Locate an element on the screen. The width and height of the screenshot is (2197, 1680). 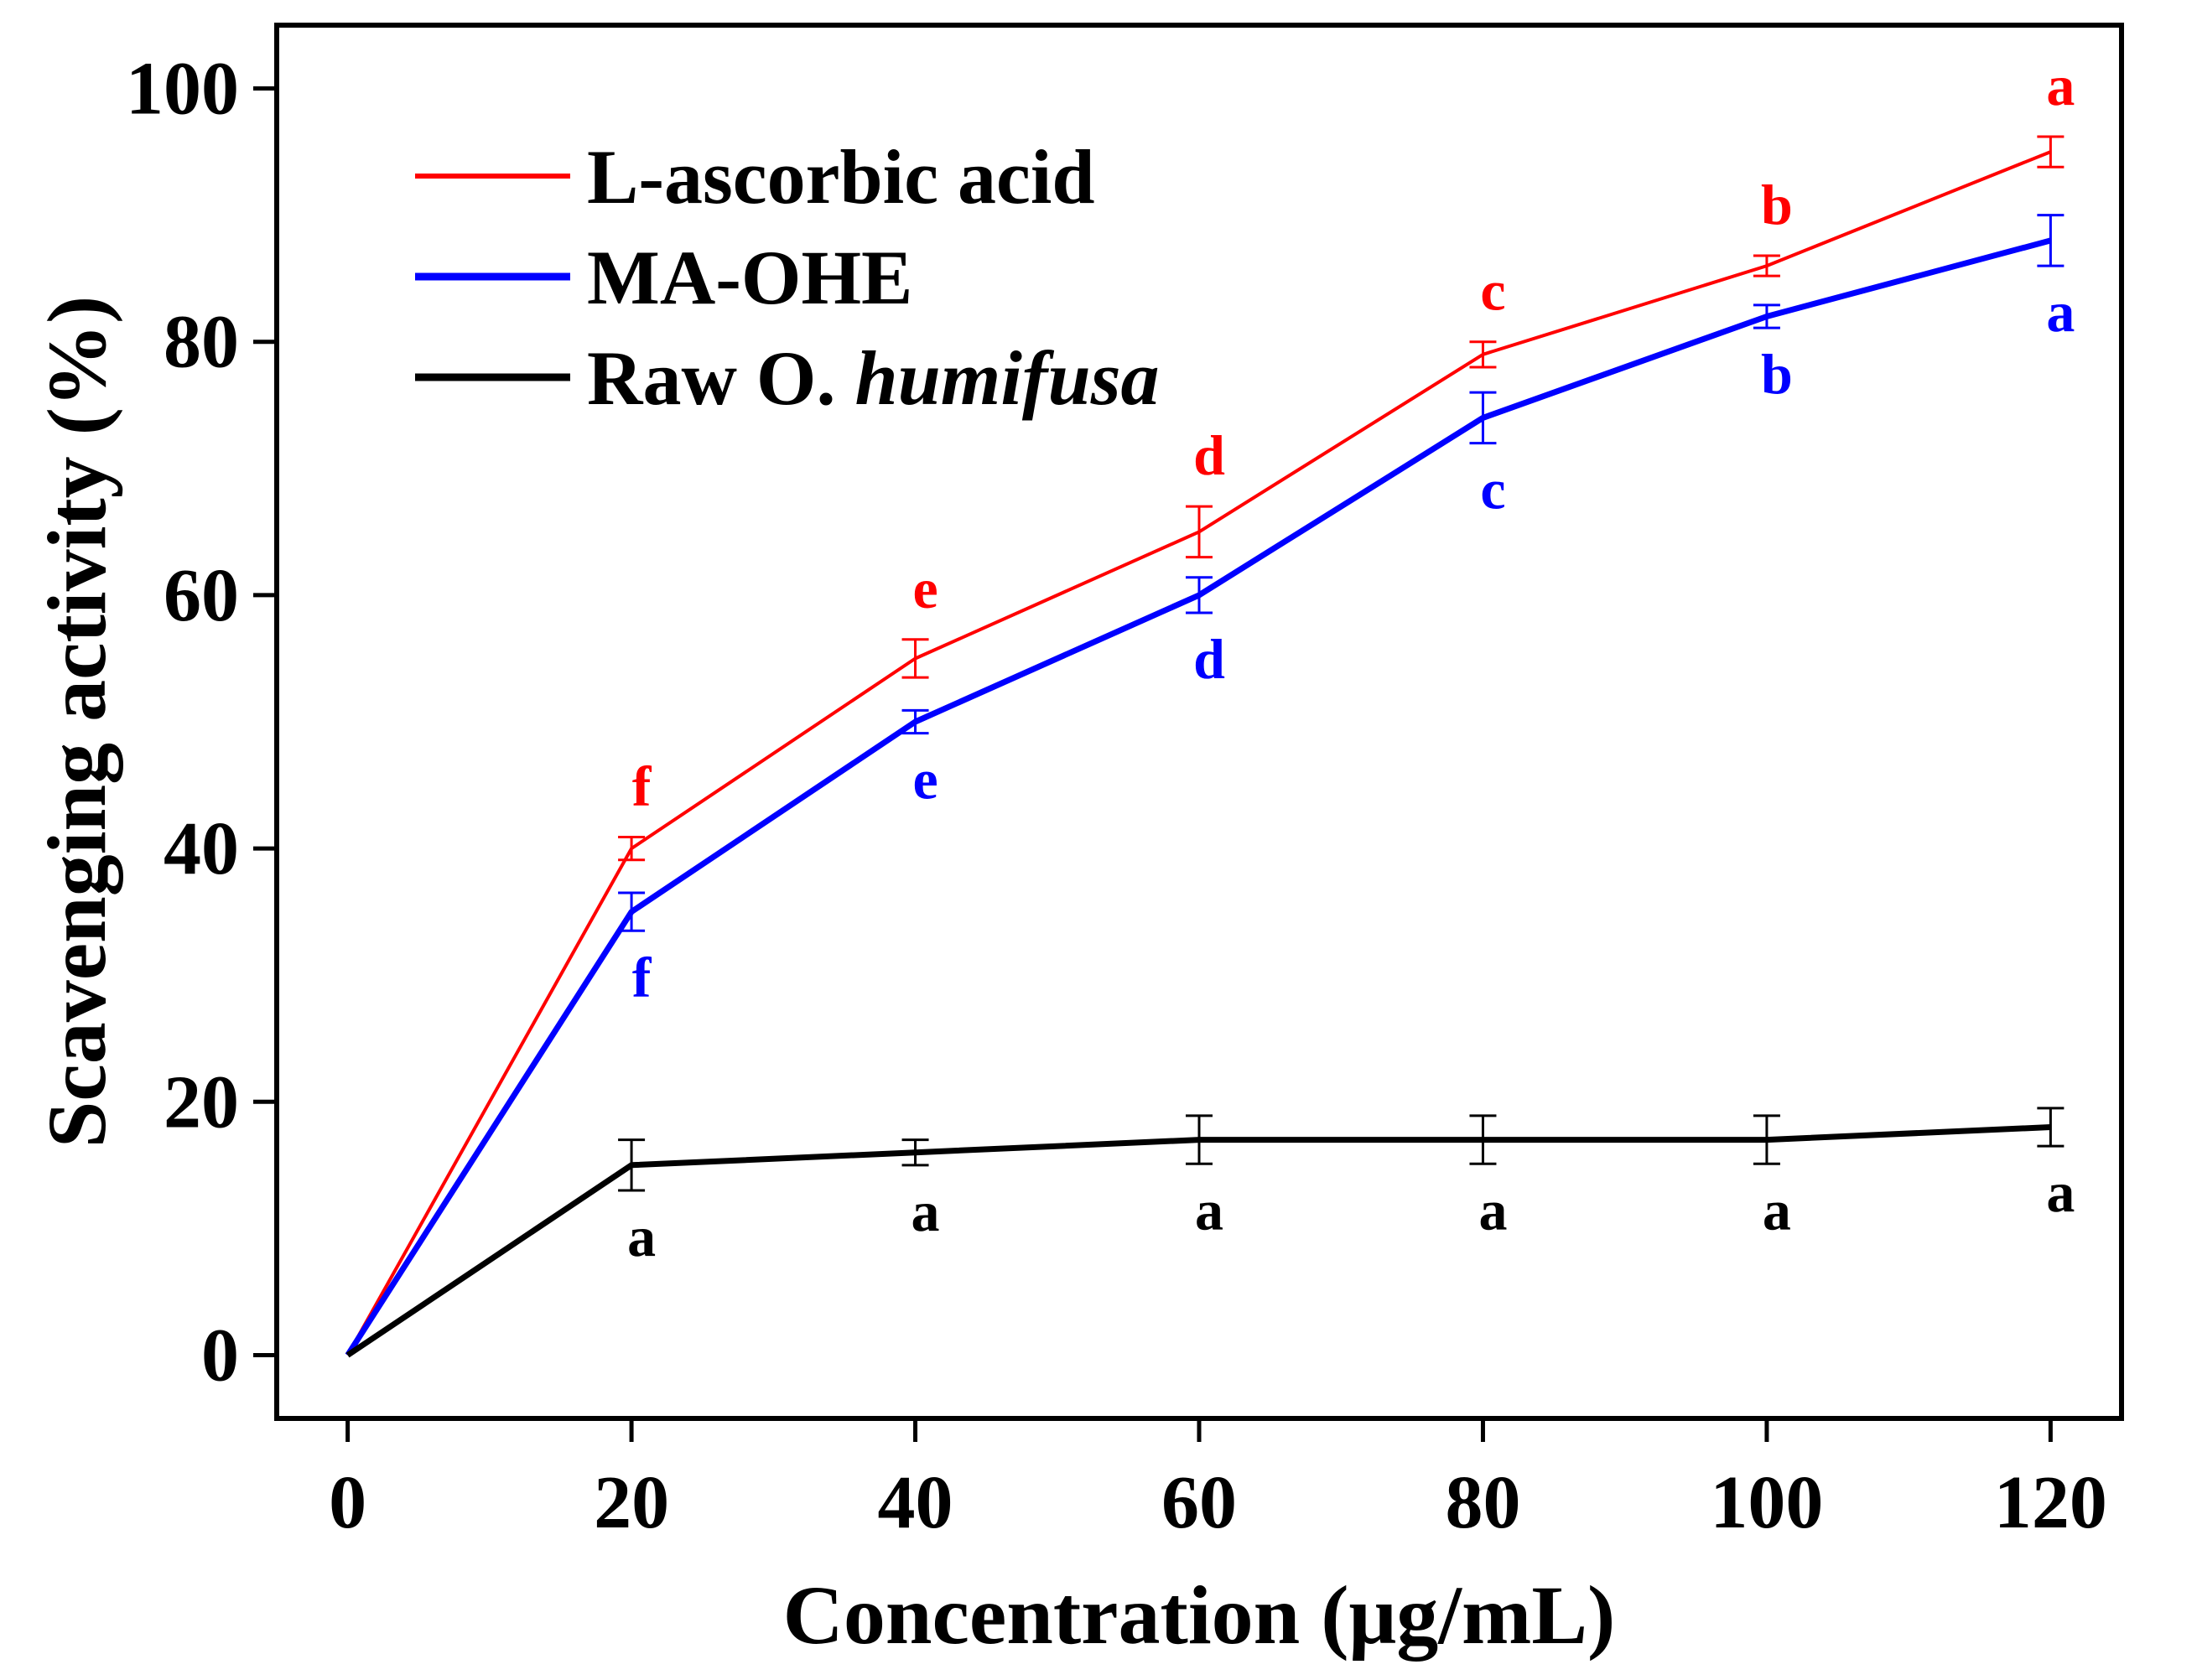
x-tick-label-20: 20 is located at coordinates (631, 1502).